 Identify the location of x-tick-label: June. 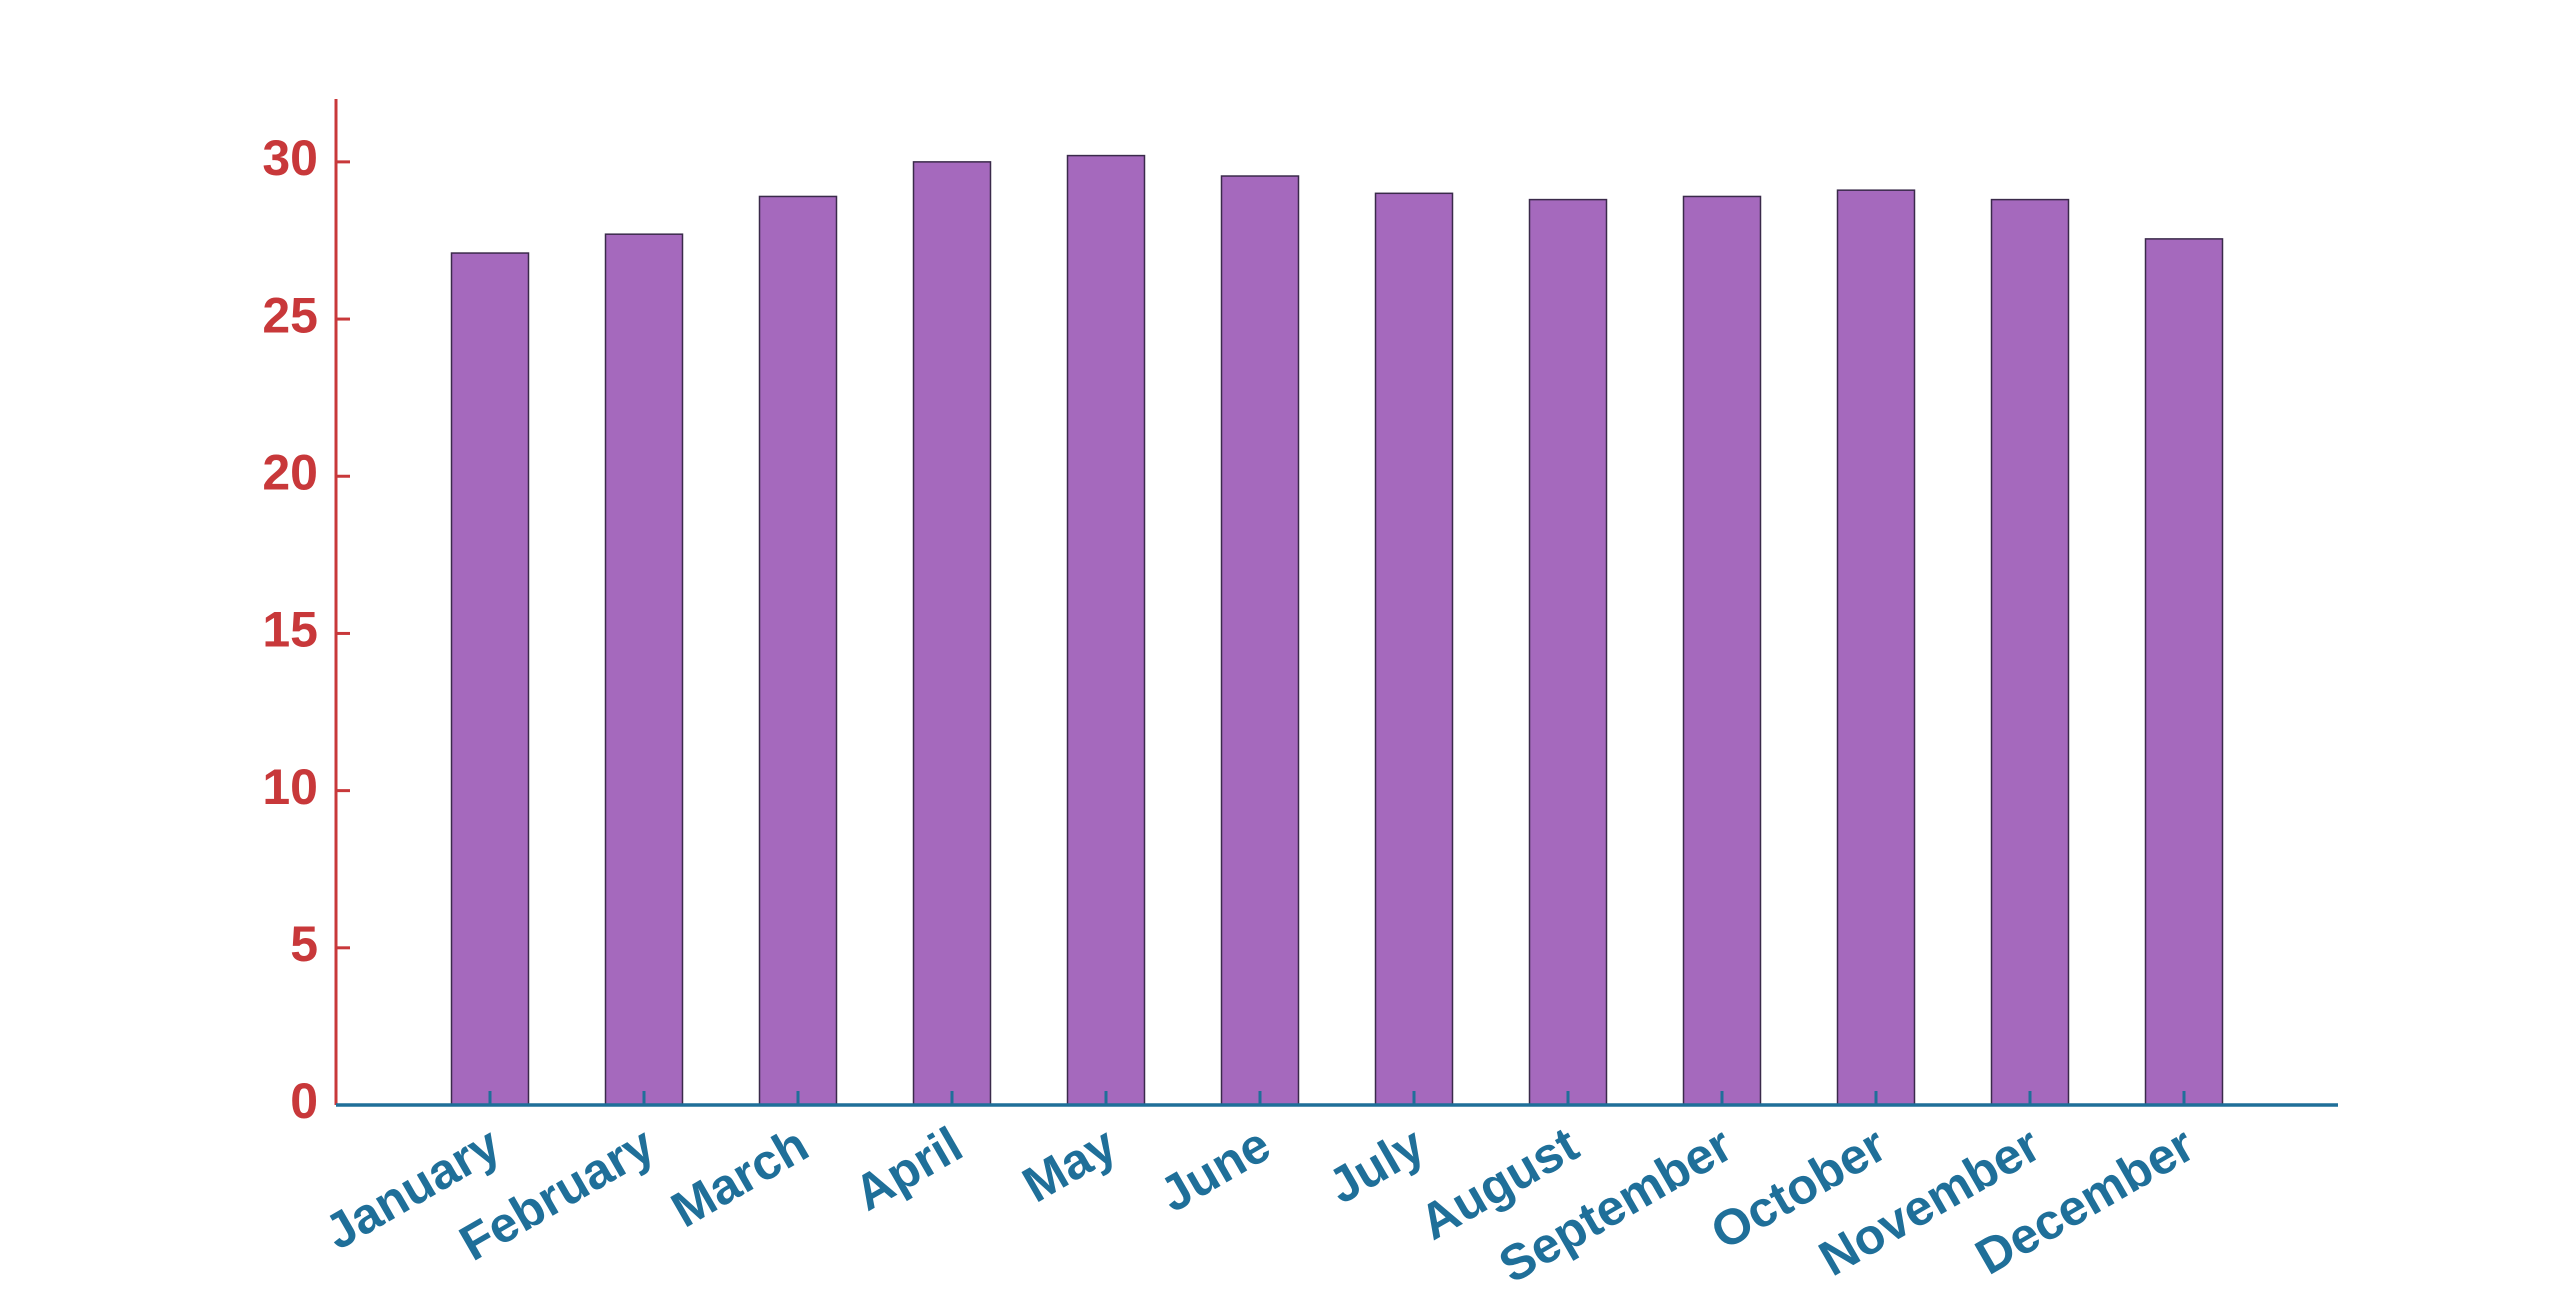
(1214, 1169).